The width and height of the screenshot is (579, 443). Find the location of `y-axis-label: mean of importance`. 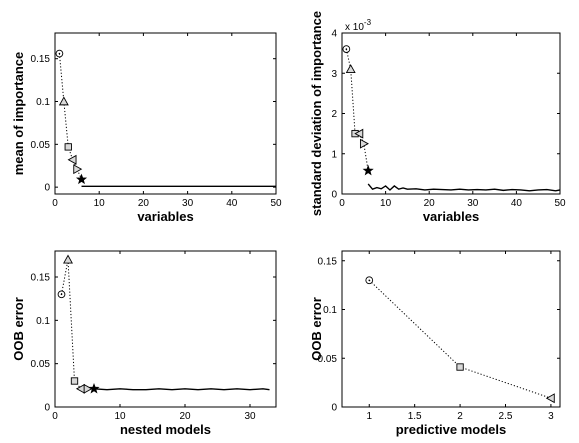

y-axis-label: mean of importance is located at coordinates (18, 114).